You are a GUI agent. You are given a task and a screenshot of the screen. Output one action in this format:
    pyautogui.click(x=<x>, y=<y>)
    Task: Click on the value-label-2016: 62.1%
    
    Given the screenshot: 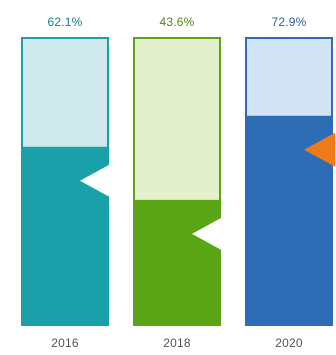 What is the action you would take?
    pyautogui.click(x=64, y=22)
    